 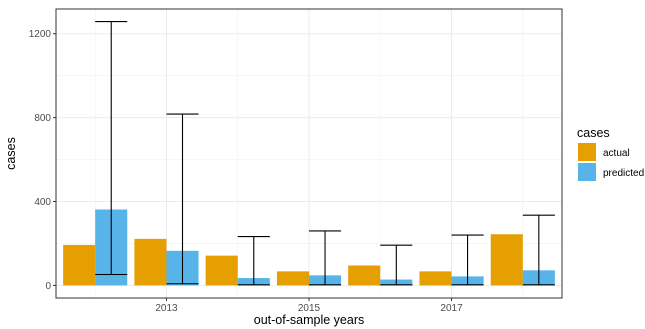 I want to click on y-axis-title: cases, so click(x=11, y=153).